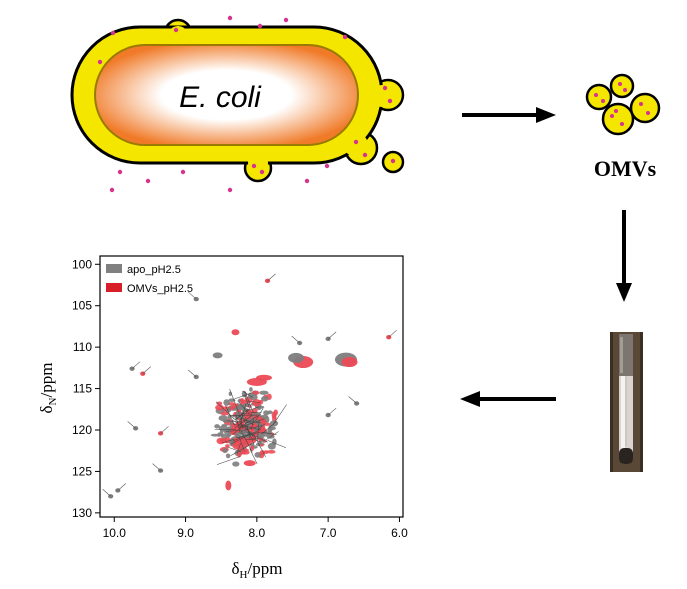 This screenshot has width=687, height=589. I want to click on x-tick-label: 6.0, so click(399, 533).